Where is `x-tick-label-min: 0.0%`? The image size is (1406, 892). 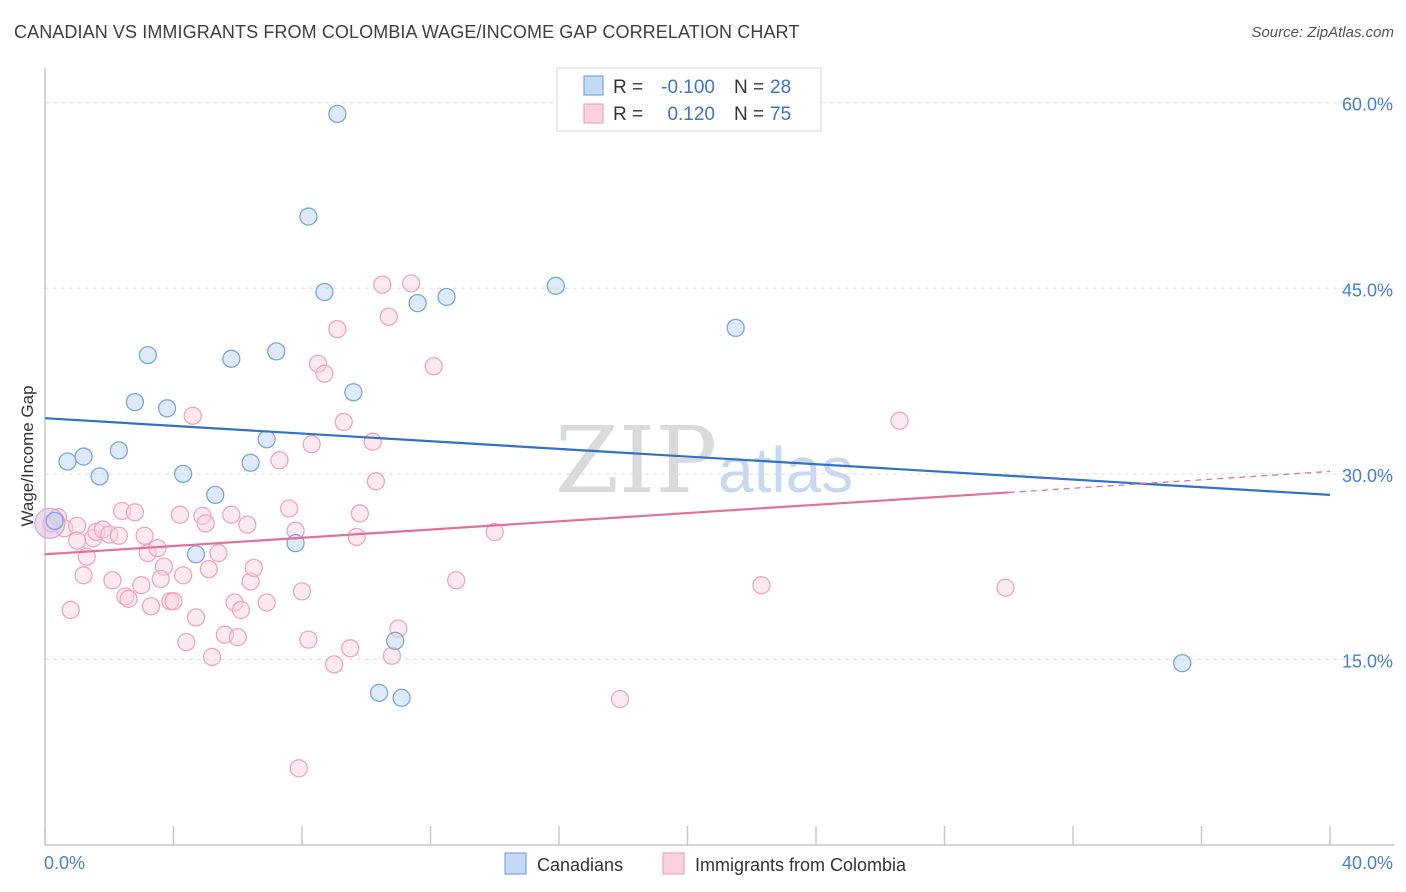 x-tick-label-min: 0.0% is located at coordinates (64, 863).